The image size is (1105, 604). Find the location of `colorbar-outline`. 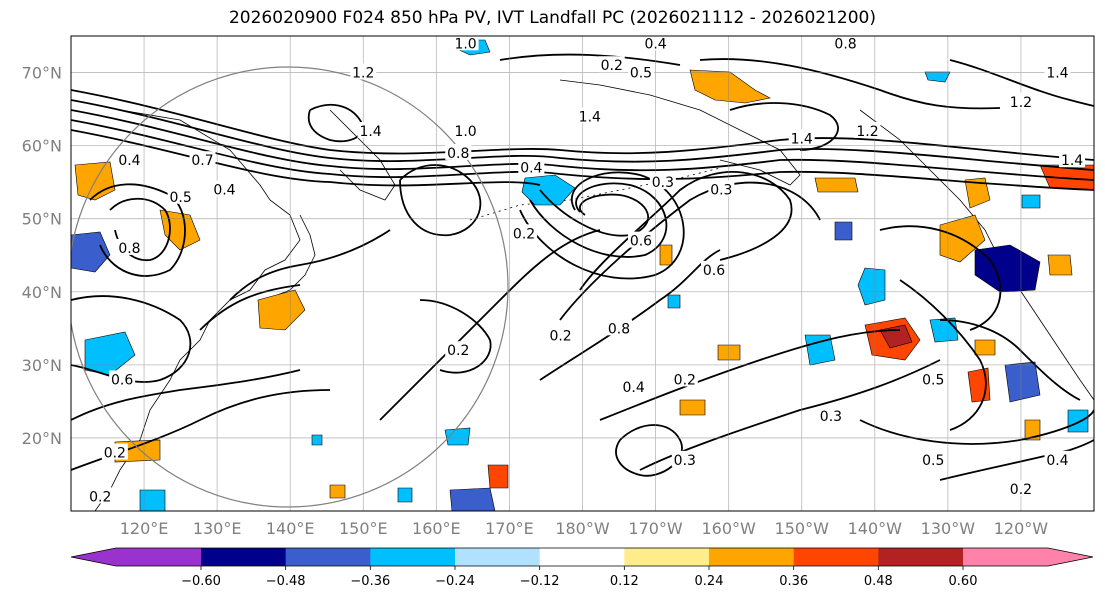

colorbar-outline is located at coordinates (582, 557).